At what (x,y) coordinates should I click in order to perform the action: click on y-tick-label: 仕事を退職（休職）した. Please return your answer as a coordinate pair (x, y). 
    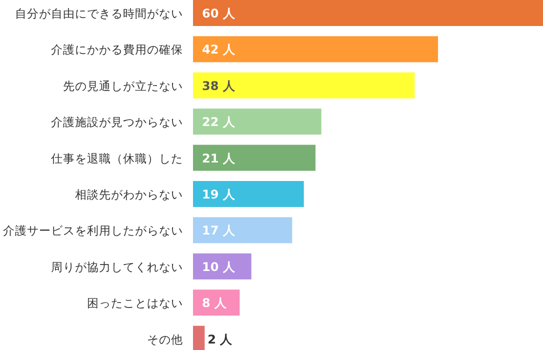
    Looking at the image, I should click on (116, 158).